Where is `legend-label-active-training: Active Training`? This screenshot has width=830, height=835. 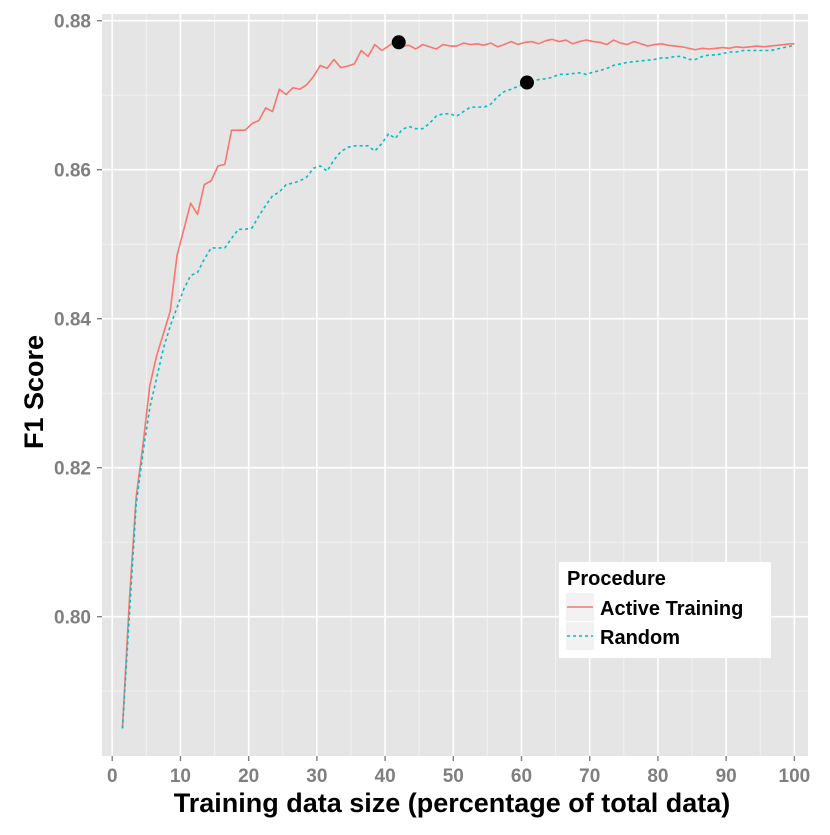
legend-label-active-training: Active Training is located at coordinates (671, 609).